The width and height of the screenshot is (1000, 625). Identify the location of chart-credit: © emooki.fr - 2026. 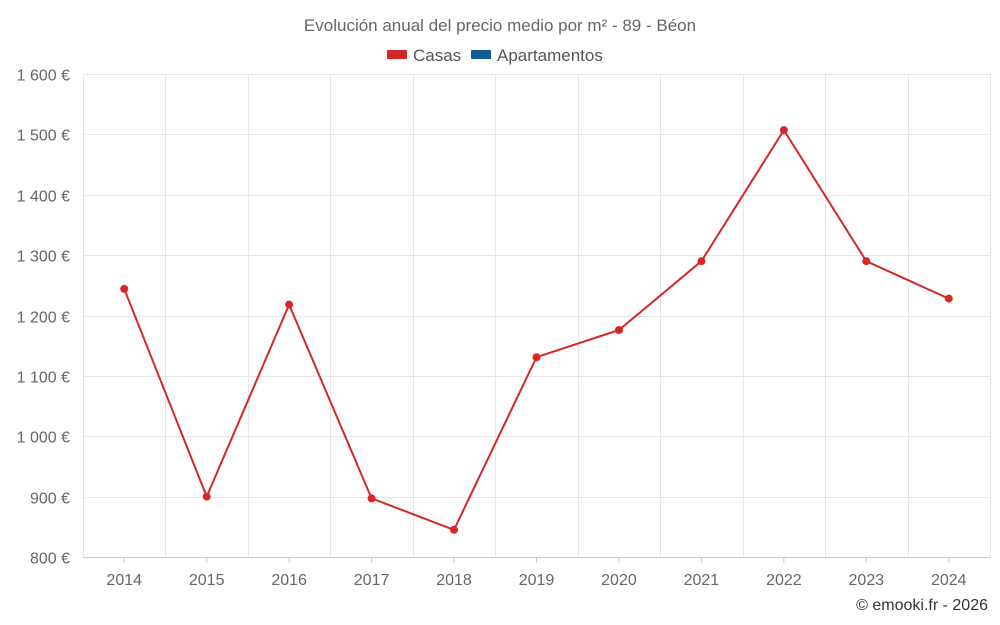
(922, 605).